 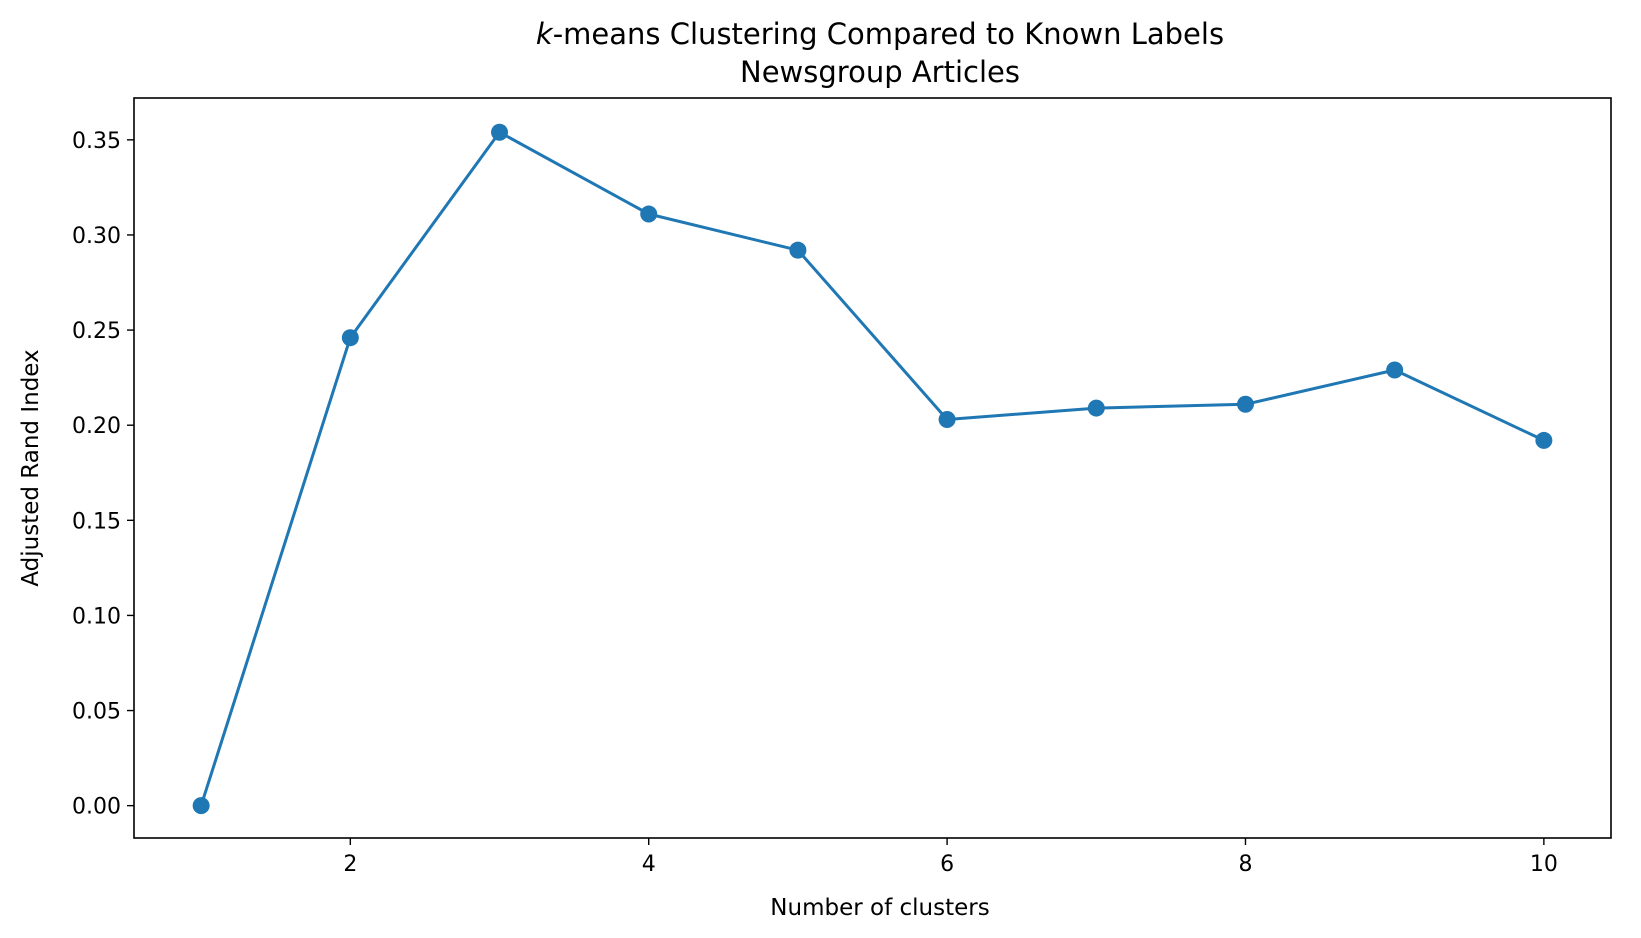 What do you see at coordinates (96, 331) in the screenshot?
I see `y-tick-label: 0.25` at bounding box center [96, 331].